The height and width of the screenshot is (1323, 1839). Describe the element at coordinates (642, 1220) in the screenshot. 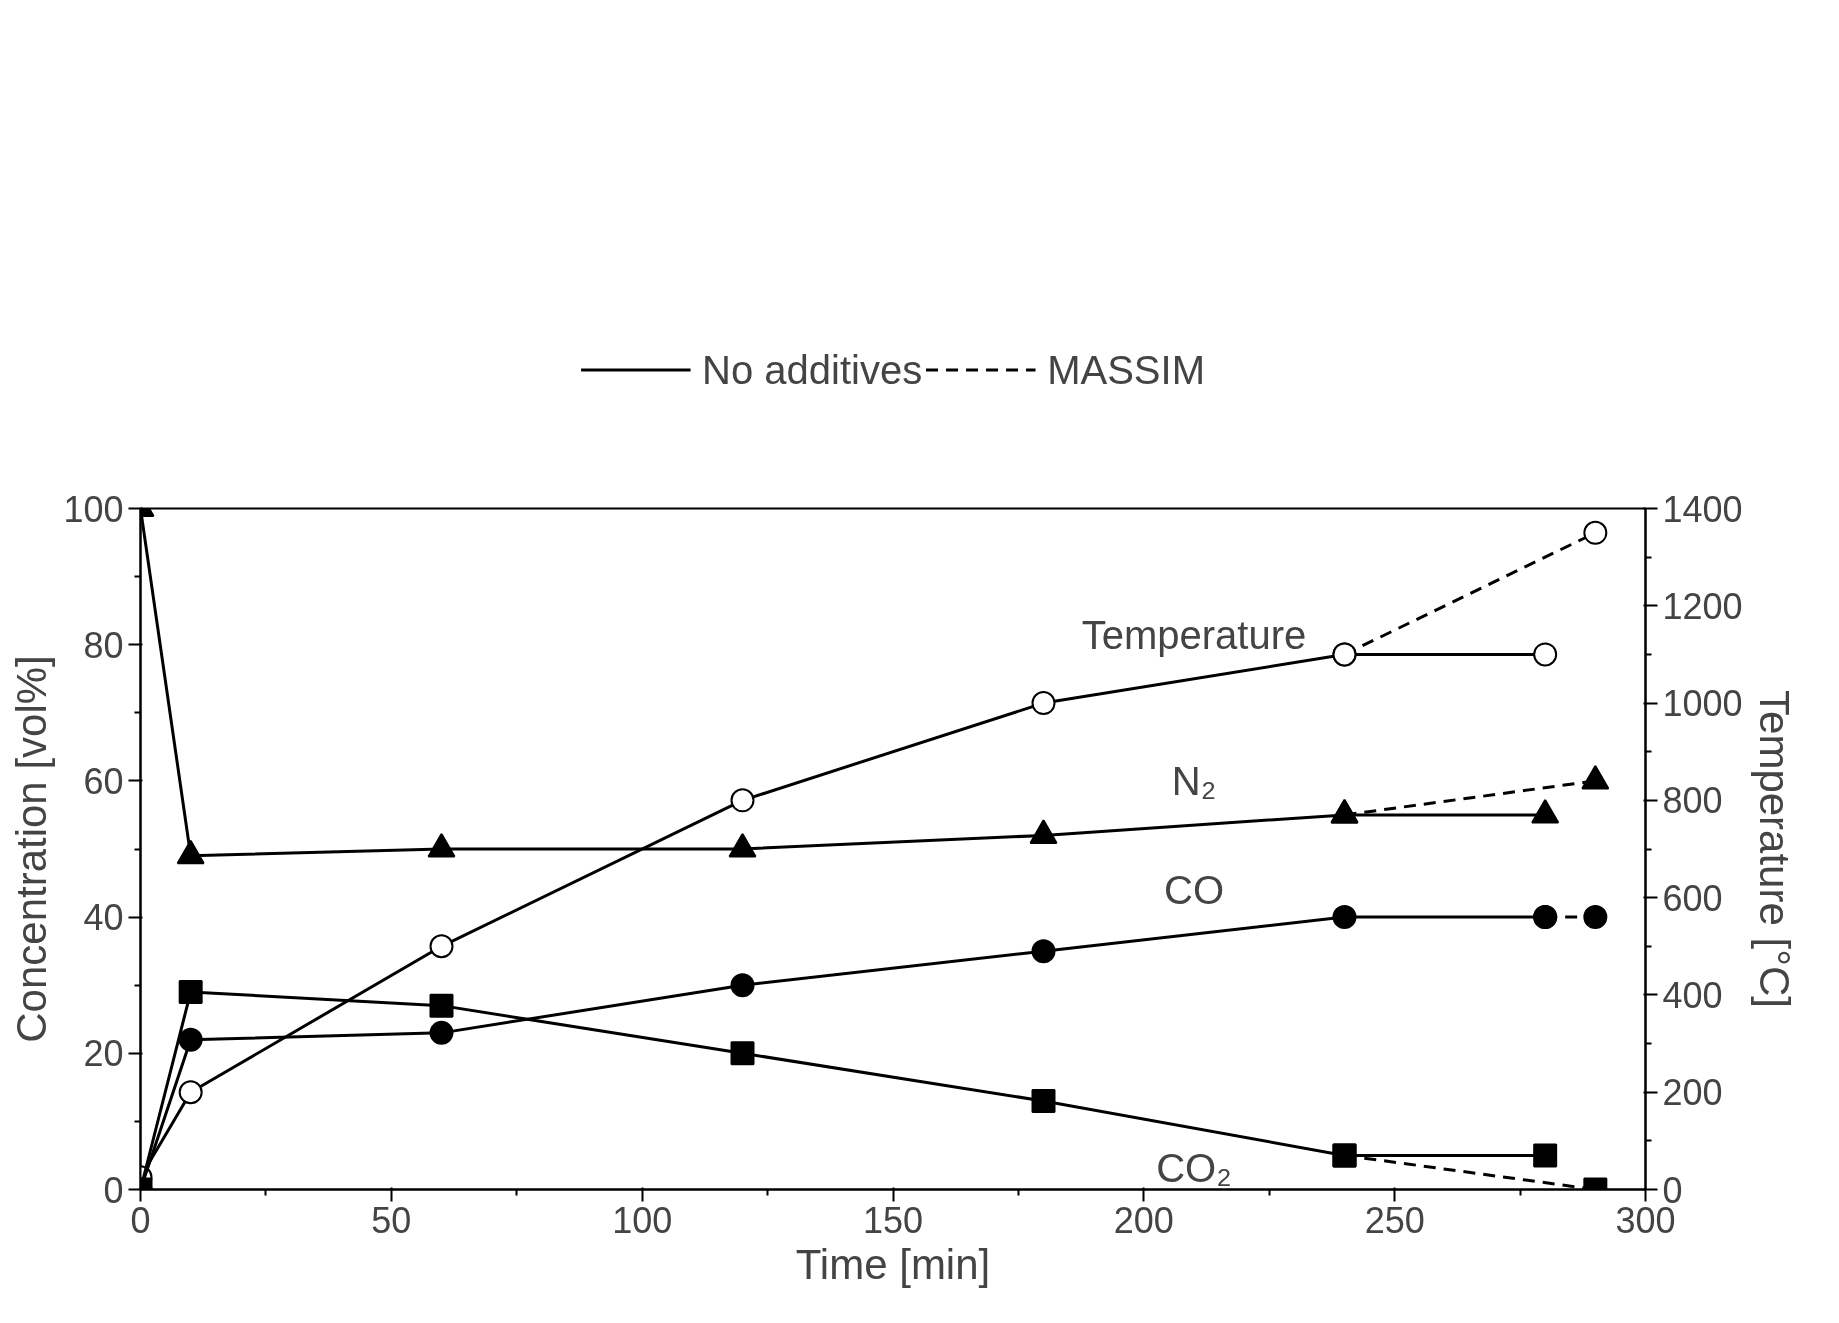

I see `x-tick-label: 100` at that location.